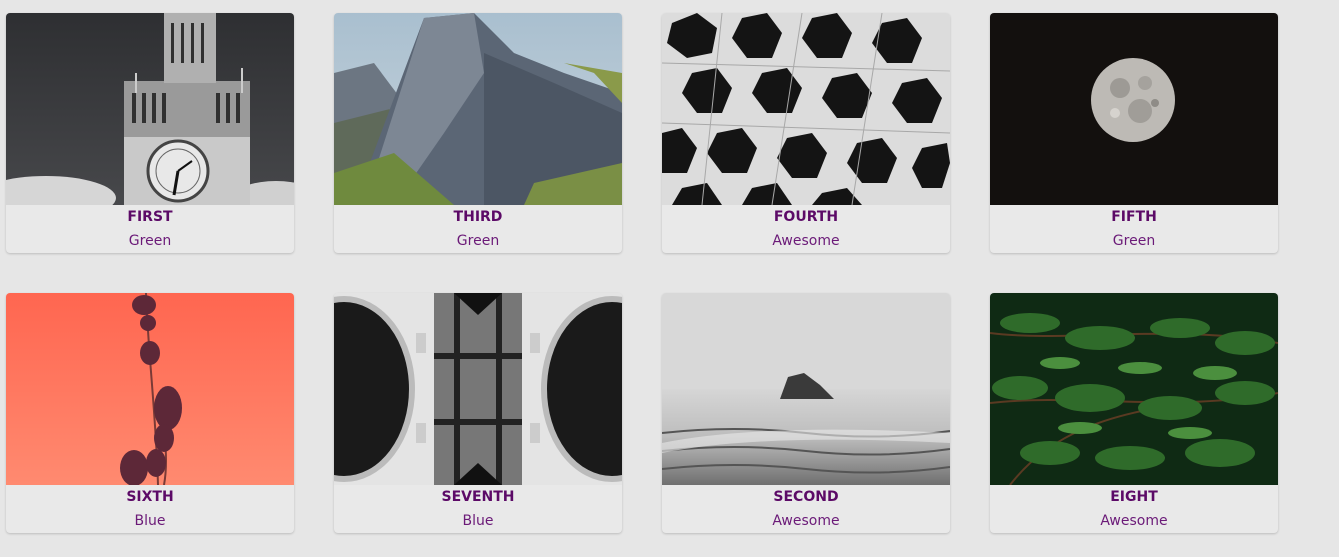  What do you see at coordinates (806, 217) in the screenshot?
I see `card-title: FOURTH` at bounding box center [806, 217].